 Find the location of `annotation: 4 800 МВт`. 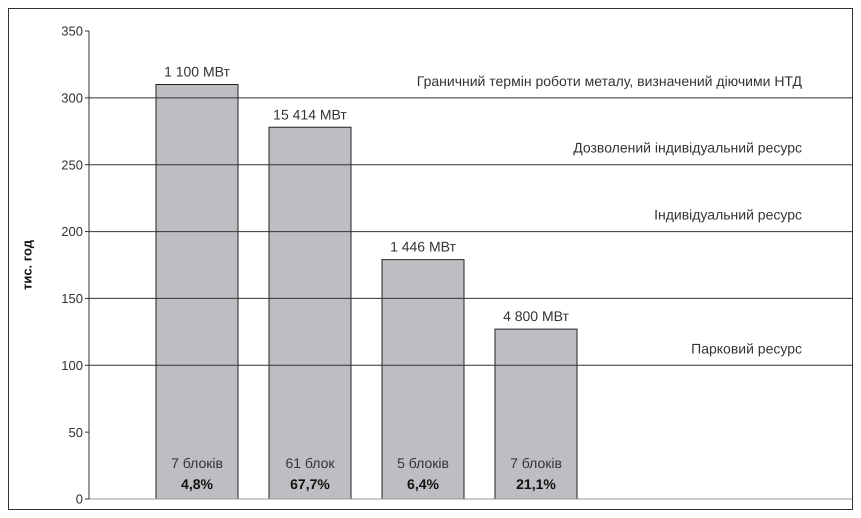

annotation: 4 800 МВт is located at coordinates (536, 316).